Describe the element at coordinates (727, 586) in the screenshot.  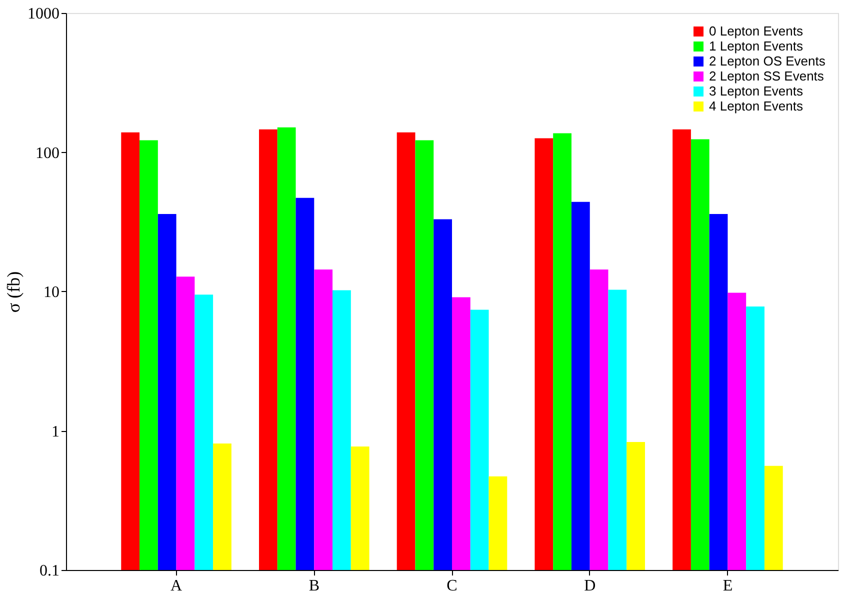
I see `x-tick-label: E` at that location.